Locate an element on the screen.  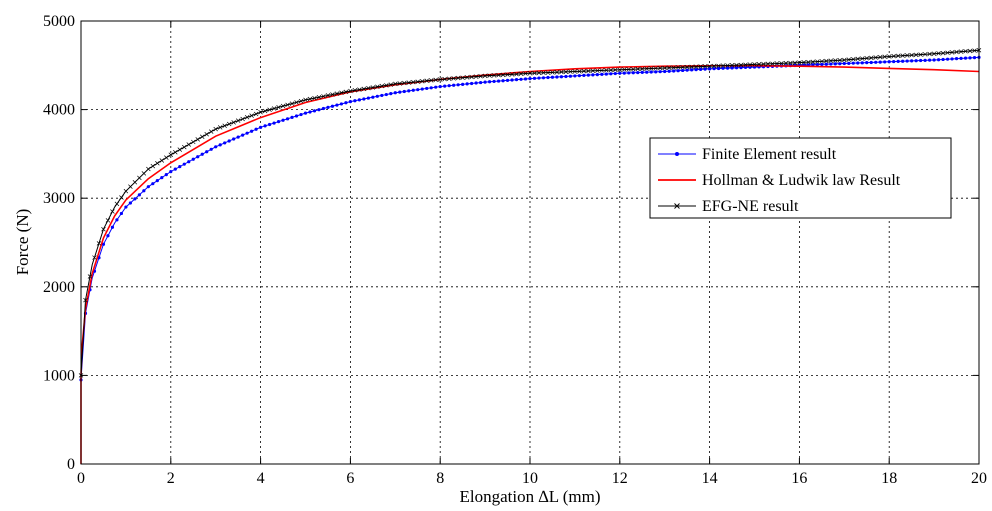
legend-item: Finite Element result is located at coordinates (747, 154).